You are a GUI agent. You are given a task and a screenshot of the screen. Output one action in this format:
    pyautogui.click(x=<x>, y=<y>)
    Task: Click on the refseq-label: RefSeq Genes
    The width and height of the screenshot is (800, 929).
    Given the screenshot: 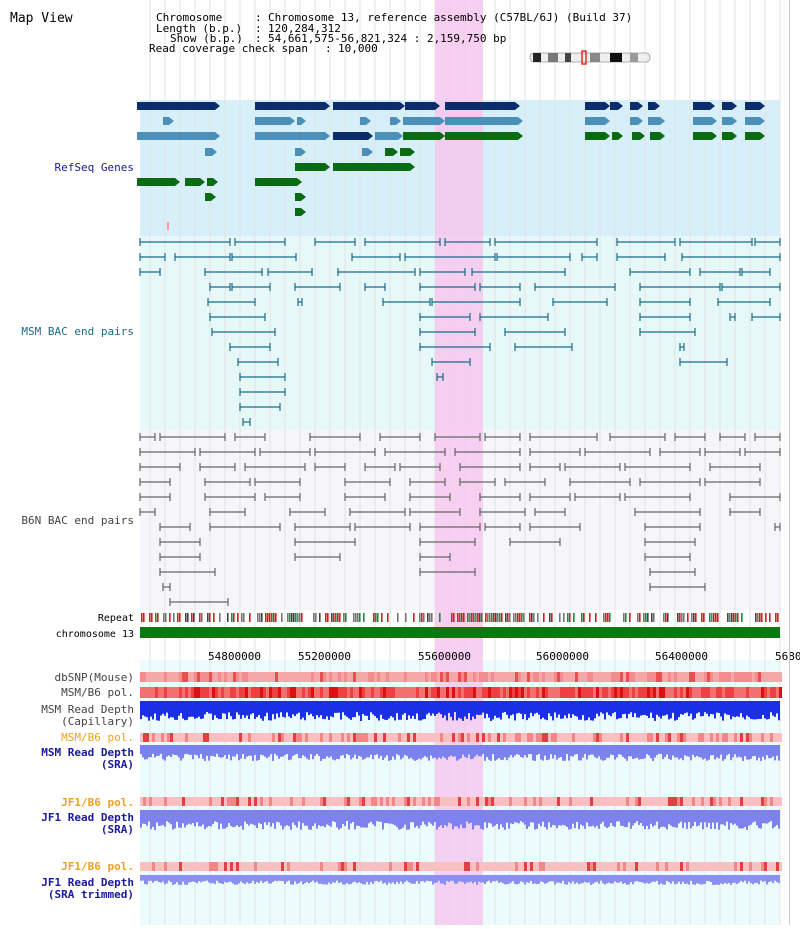 What is the action you would take?
    pyautogui.click(x=94, y=167)
    